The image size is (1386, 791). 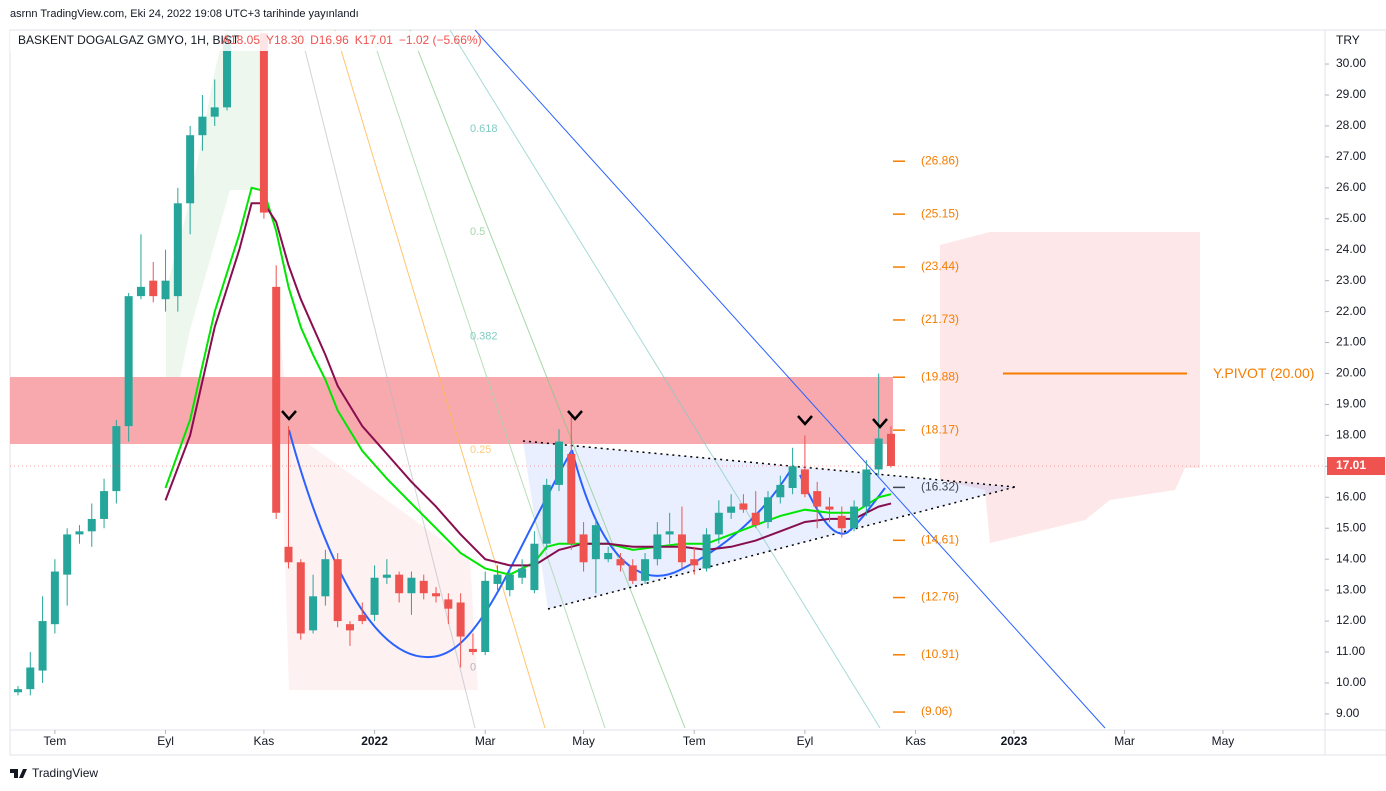 I want to click on pivot-label: (10.91), so click(x=940, y=654).